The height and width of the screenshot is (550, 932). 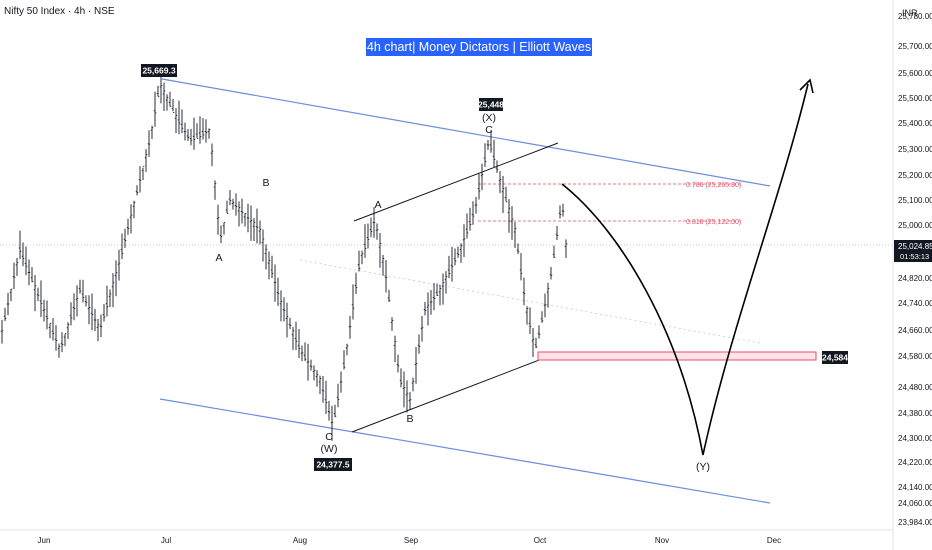 What do you see at coordinates (915, 98) in the screenshot?
I see `y-tick-label: 25,500.00` at bounding box center [915, 98].